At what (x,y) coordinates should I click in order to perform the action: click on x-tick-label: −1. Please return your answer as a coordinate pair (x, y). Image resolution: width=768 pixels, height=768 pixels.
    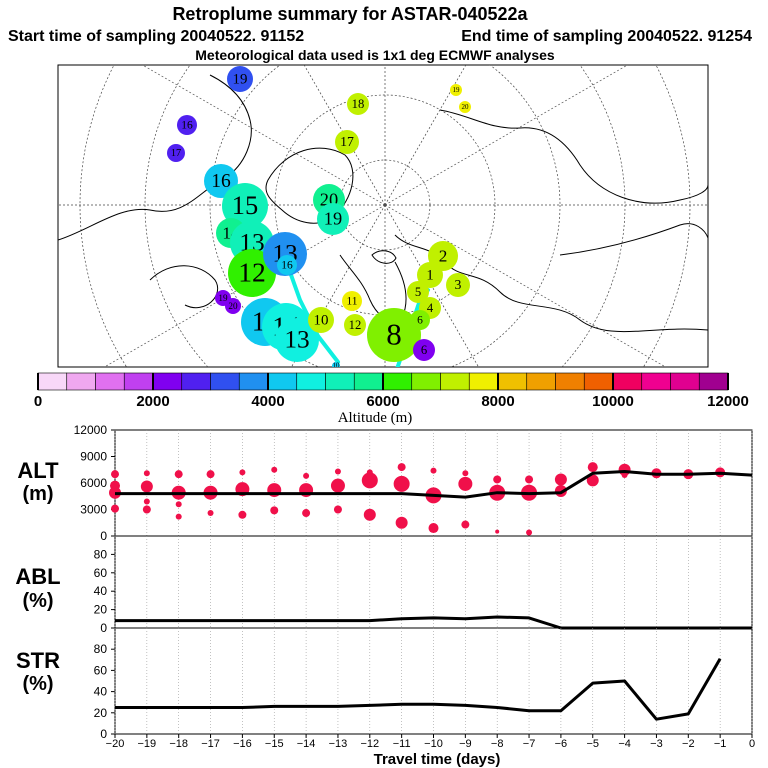
    Looking at the image, I should click on (720, 744).